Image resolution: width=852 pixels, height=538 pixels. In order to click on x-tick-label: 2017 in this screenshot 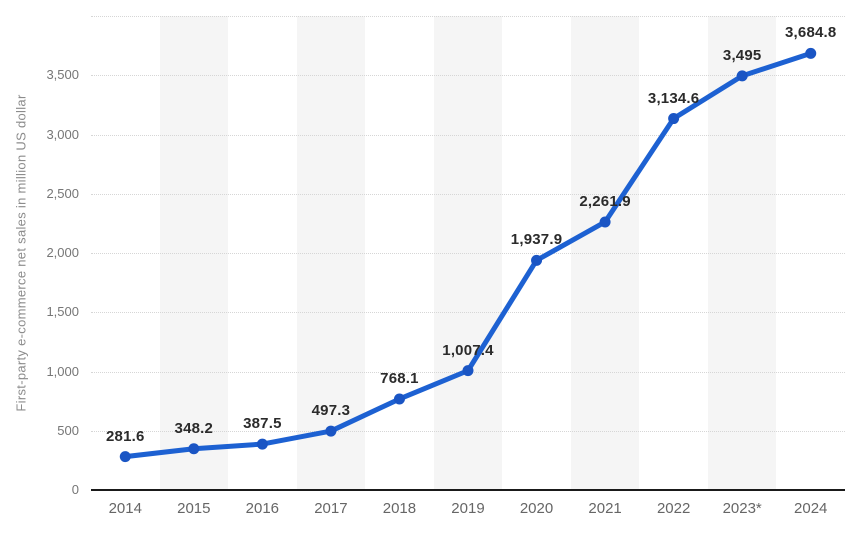, I will do `click(331, 508)`.